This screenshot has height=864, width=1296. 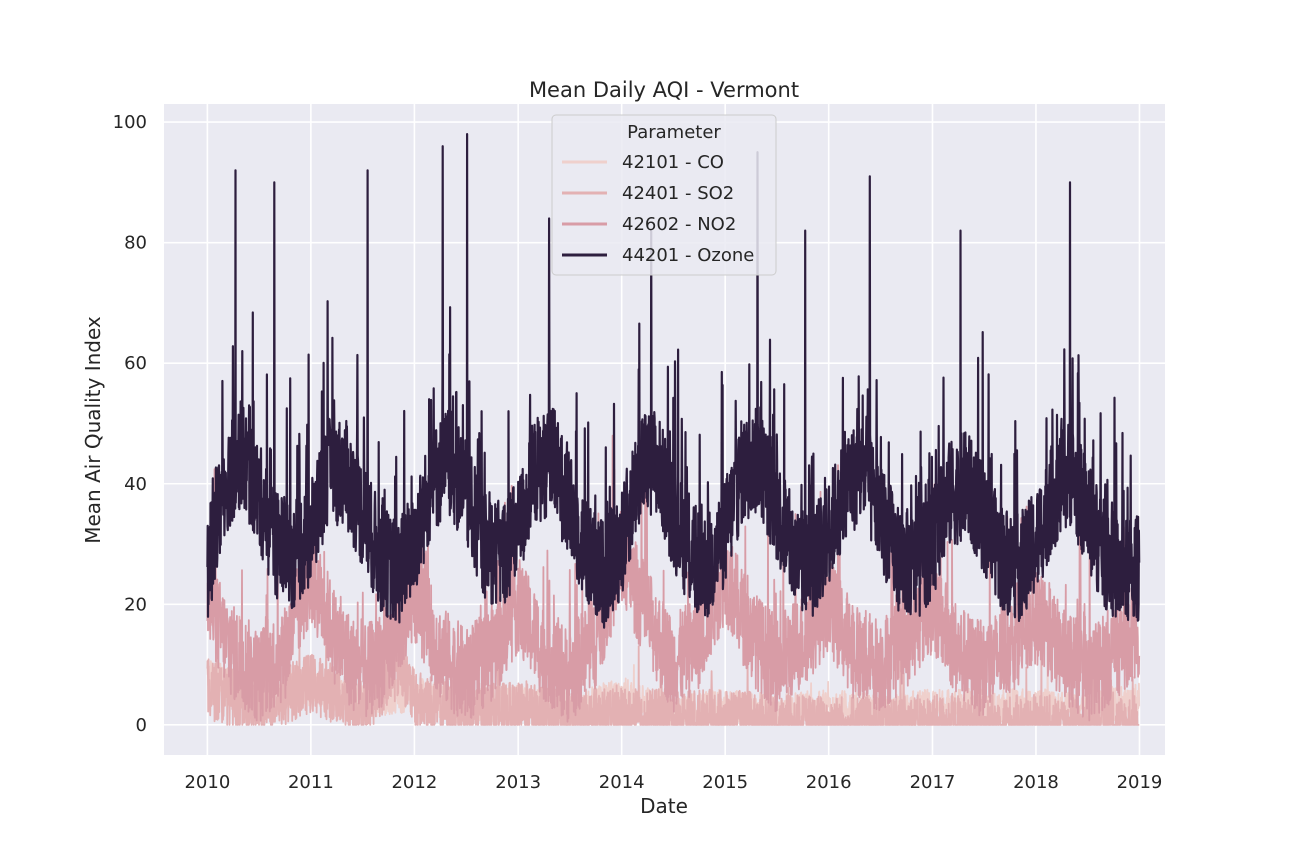 I want to click on y-tick-label: 0, so click(x=141, y=725).